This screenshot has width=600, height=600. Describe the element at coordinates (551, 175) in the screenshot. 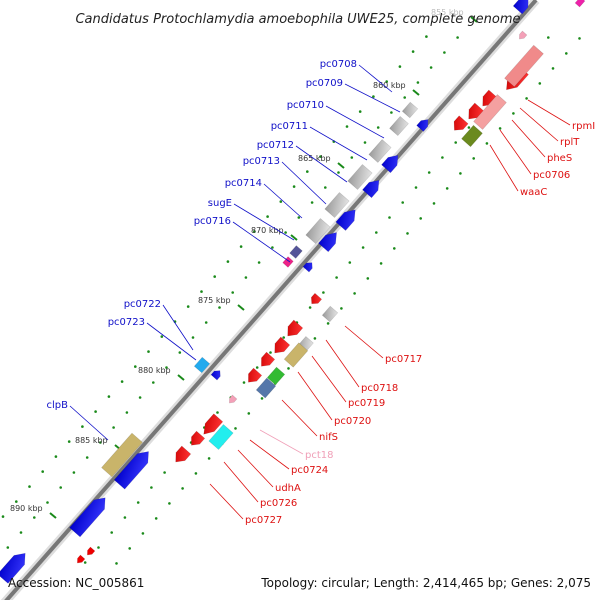

I see `gene-label-reverse: pc0706` at that location.